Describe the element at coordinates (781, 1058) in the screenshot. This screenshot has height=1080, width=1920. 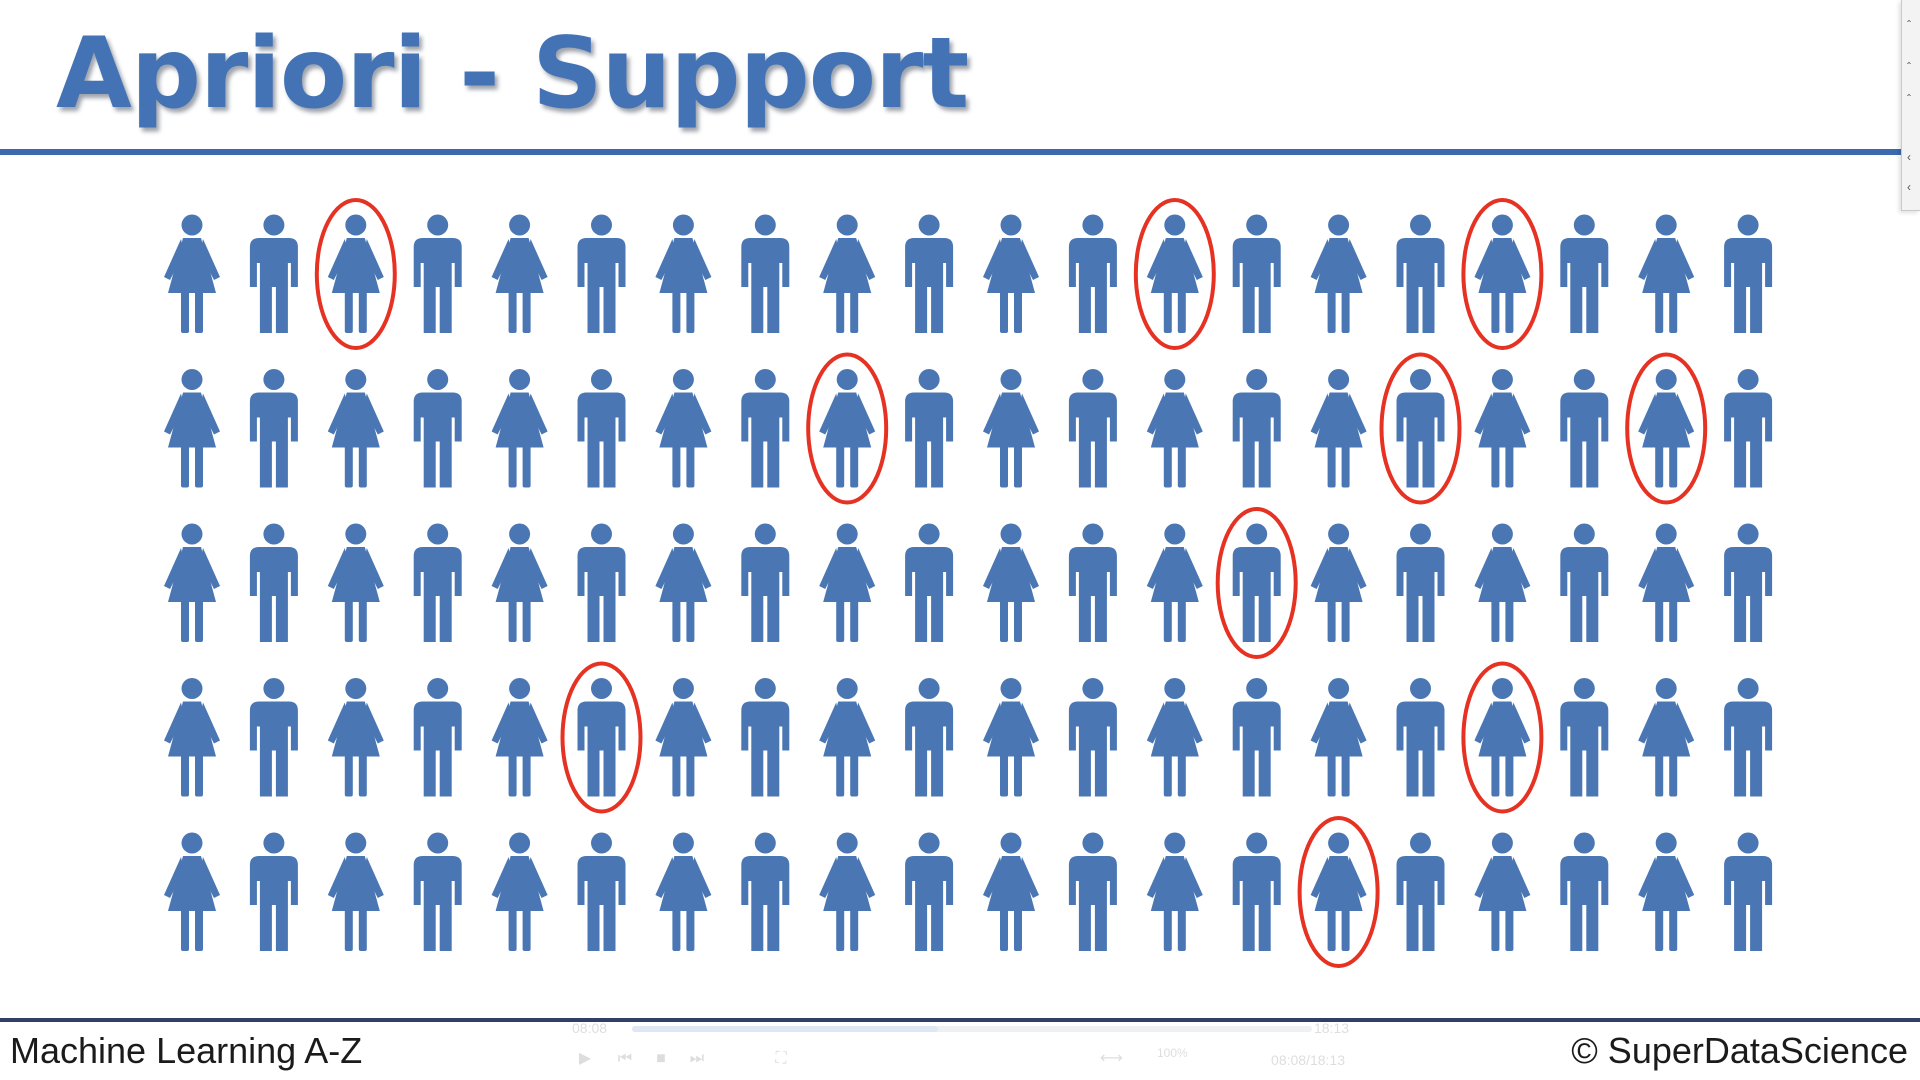
I see `fullscreen-icon: ⛶` at that location.